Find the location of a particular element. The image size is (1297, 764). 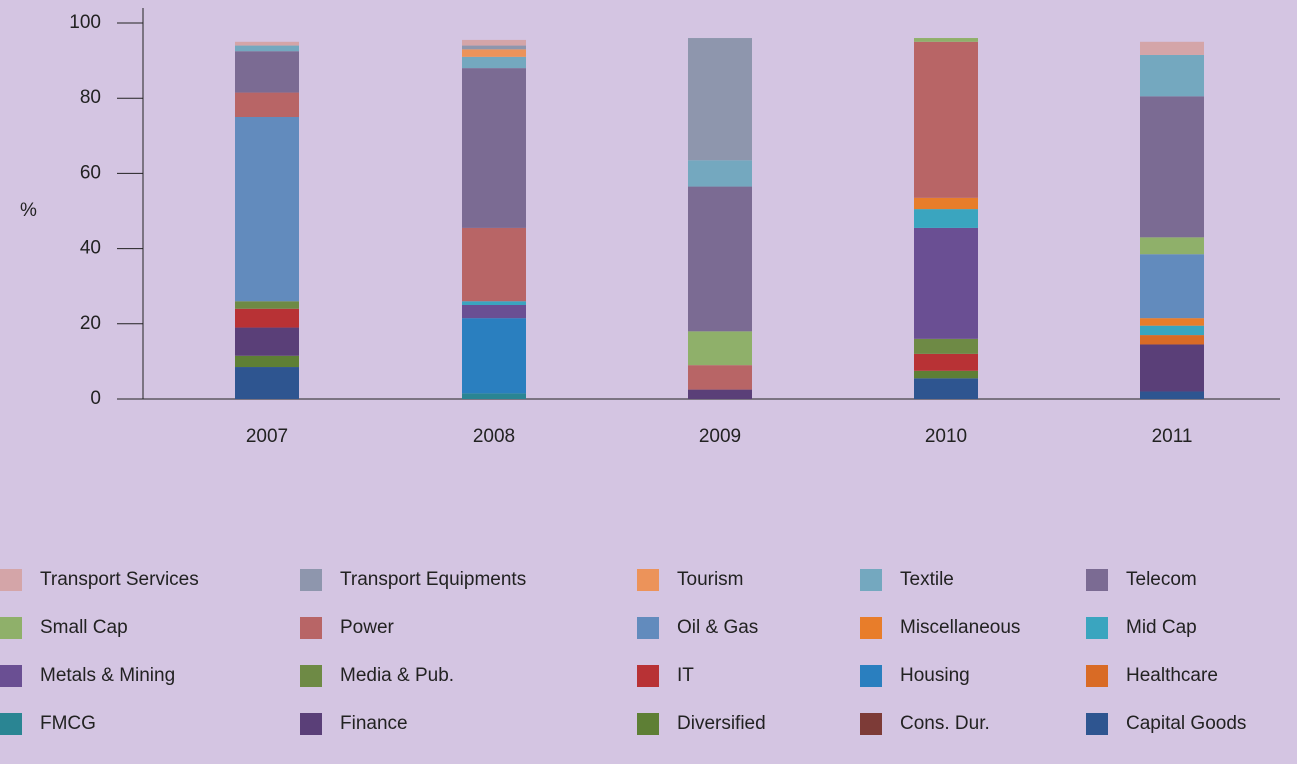

legend-label: Oil & Gas is located at coordinates (717, 627).